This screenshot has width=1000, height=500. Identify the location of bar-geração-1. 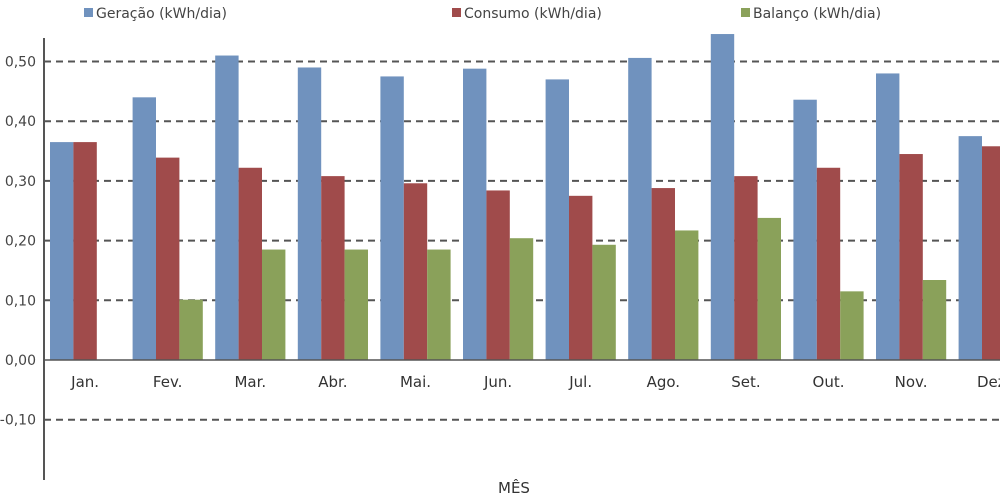
(144, 228).